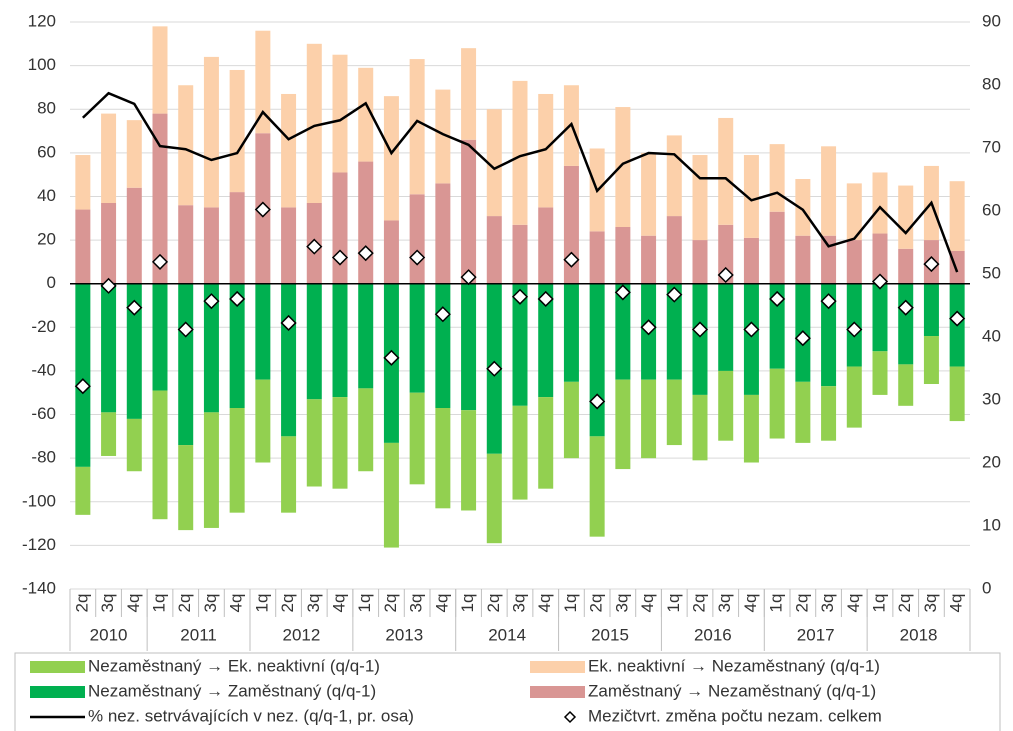  Describe the element at coordinates (991, 461) in the screenshot. I see `y2-tick-label: 20` at that location.